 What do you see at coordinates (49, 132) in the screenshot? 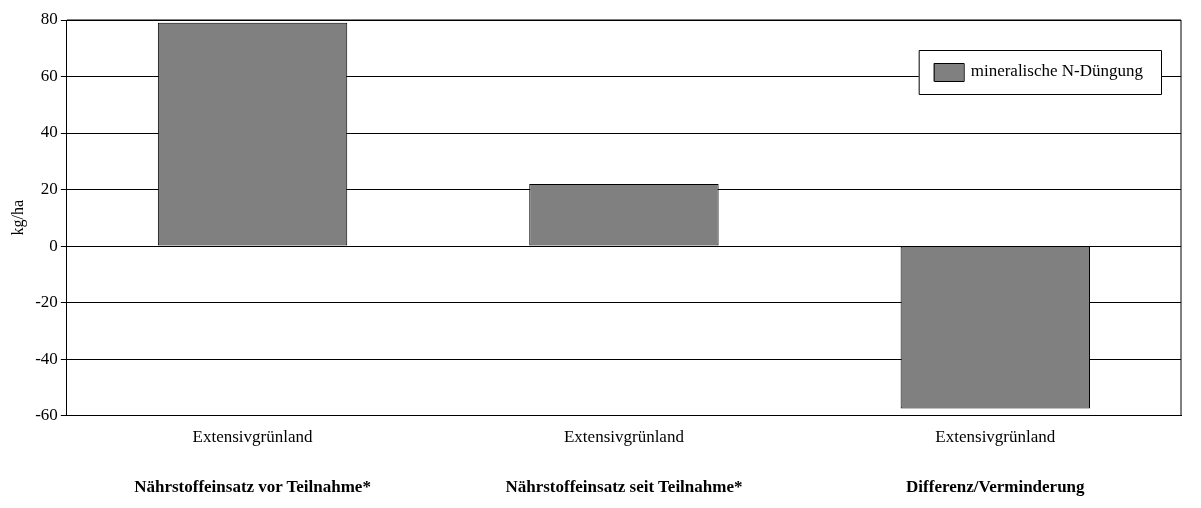
I see `y-tick-label: 40` at bounding box center [49, 132].